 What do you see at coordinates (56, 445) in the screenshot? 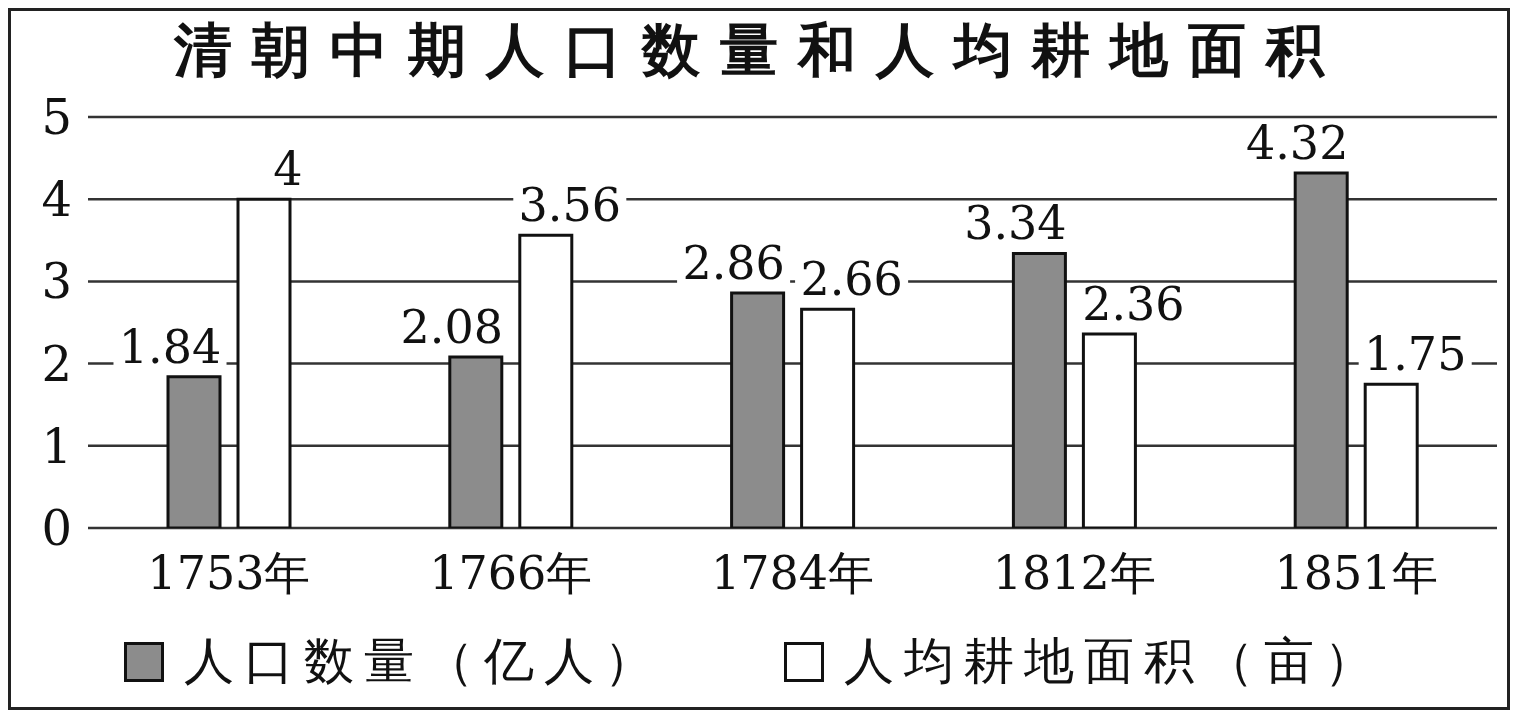
I see `y-tick-label: 1` at bounding box center [56, 445].